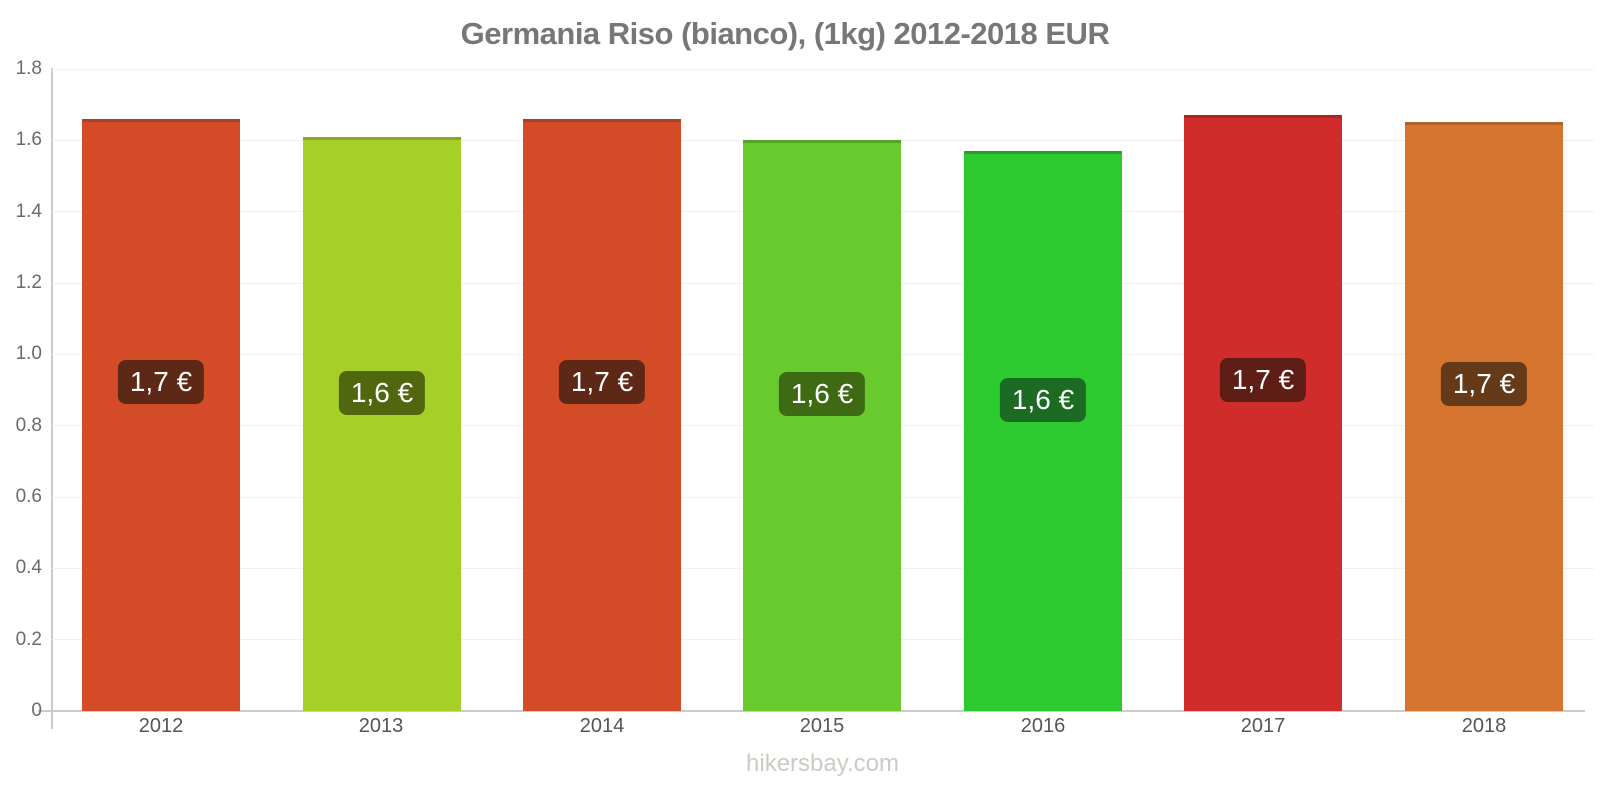 The height and width of the screenshot is (800, 1600). Describe the element at coordinates (28, 496) in the screenshot. I see `y-tick-label: 0.6` at that location.